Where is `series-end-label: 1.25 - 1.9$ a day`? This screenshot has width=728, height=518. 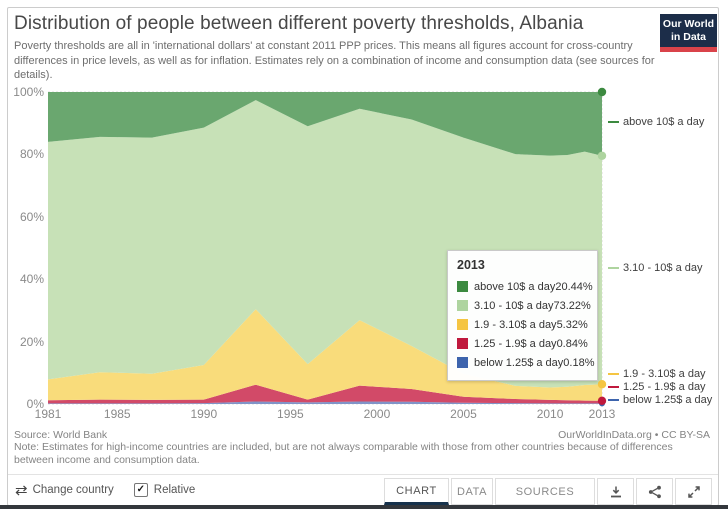 series-end-label: 1.25 - 1.9$ a day is located at coordinates (657, 387).